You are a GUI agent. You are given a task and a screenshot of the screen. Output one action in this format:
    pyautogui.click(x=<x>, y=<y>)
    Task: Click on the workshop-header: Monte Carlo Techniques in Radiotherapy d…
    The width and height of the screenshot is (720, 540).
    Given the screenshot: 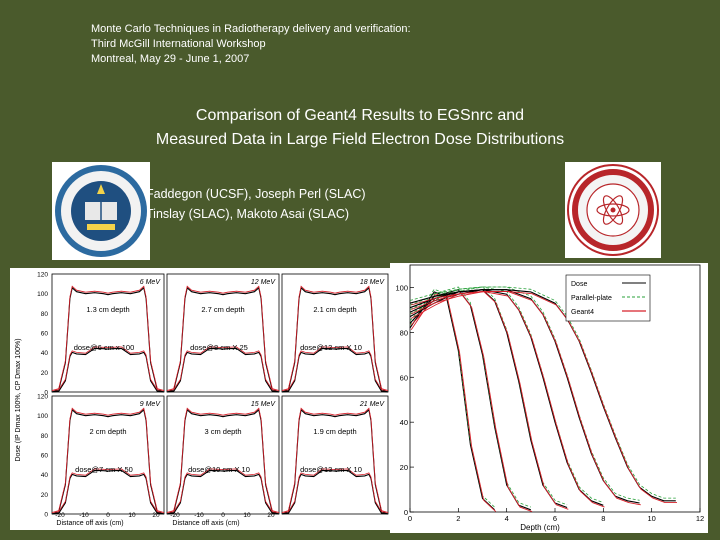 What is the action you would take?
    pyautogui.click(x=251, y=44)
    